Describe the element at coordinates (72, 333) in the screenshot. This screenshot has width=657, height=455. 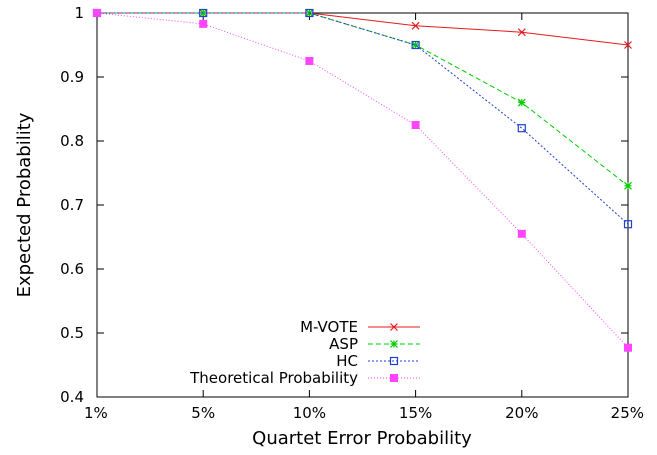
I see `y-tick-label: 0.5` at that location.